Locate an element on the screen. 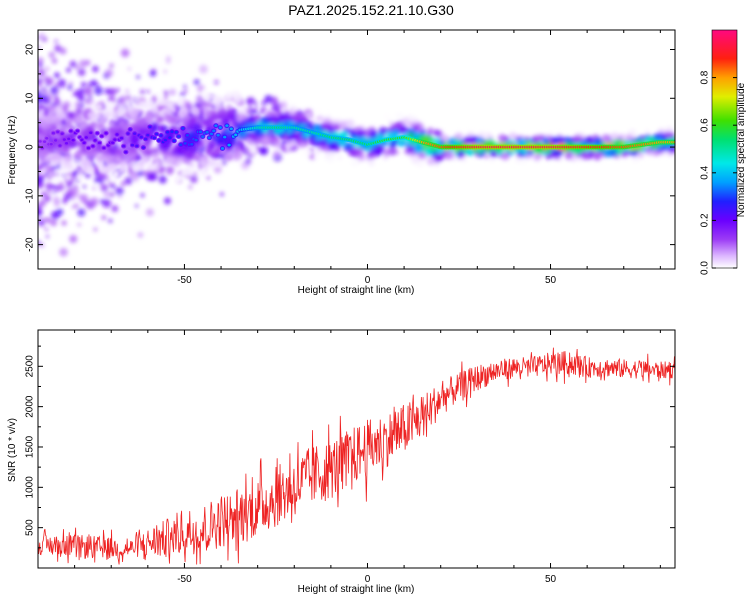 Image resolution: width=750 pixels, height=605 pixels. snr-y-tick-label: 2500 is located at coordinates (30, 366).